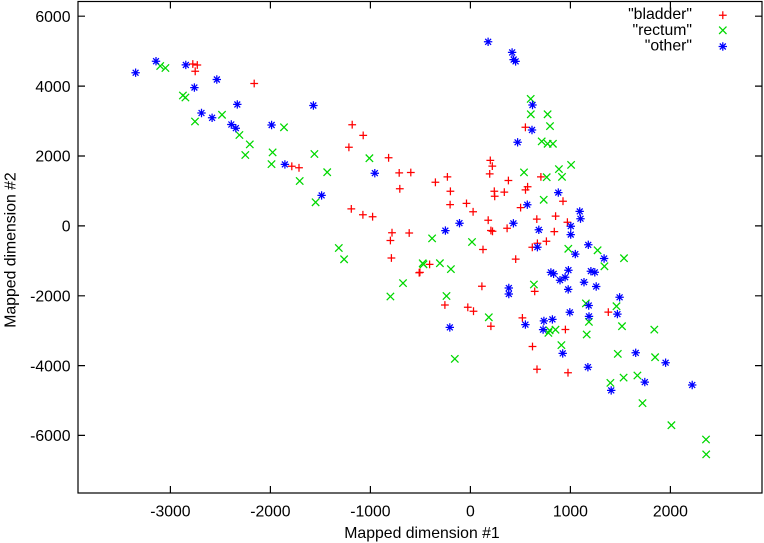 This screenshot has height=543, width=764. I want to click on svg-text: Mapped dimension #2, so click(11, 249).